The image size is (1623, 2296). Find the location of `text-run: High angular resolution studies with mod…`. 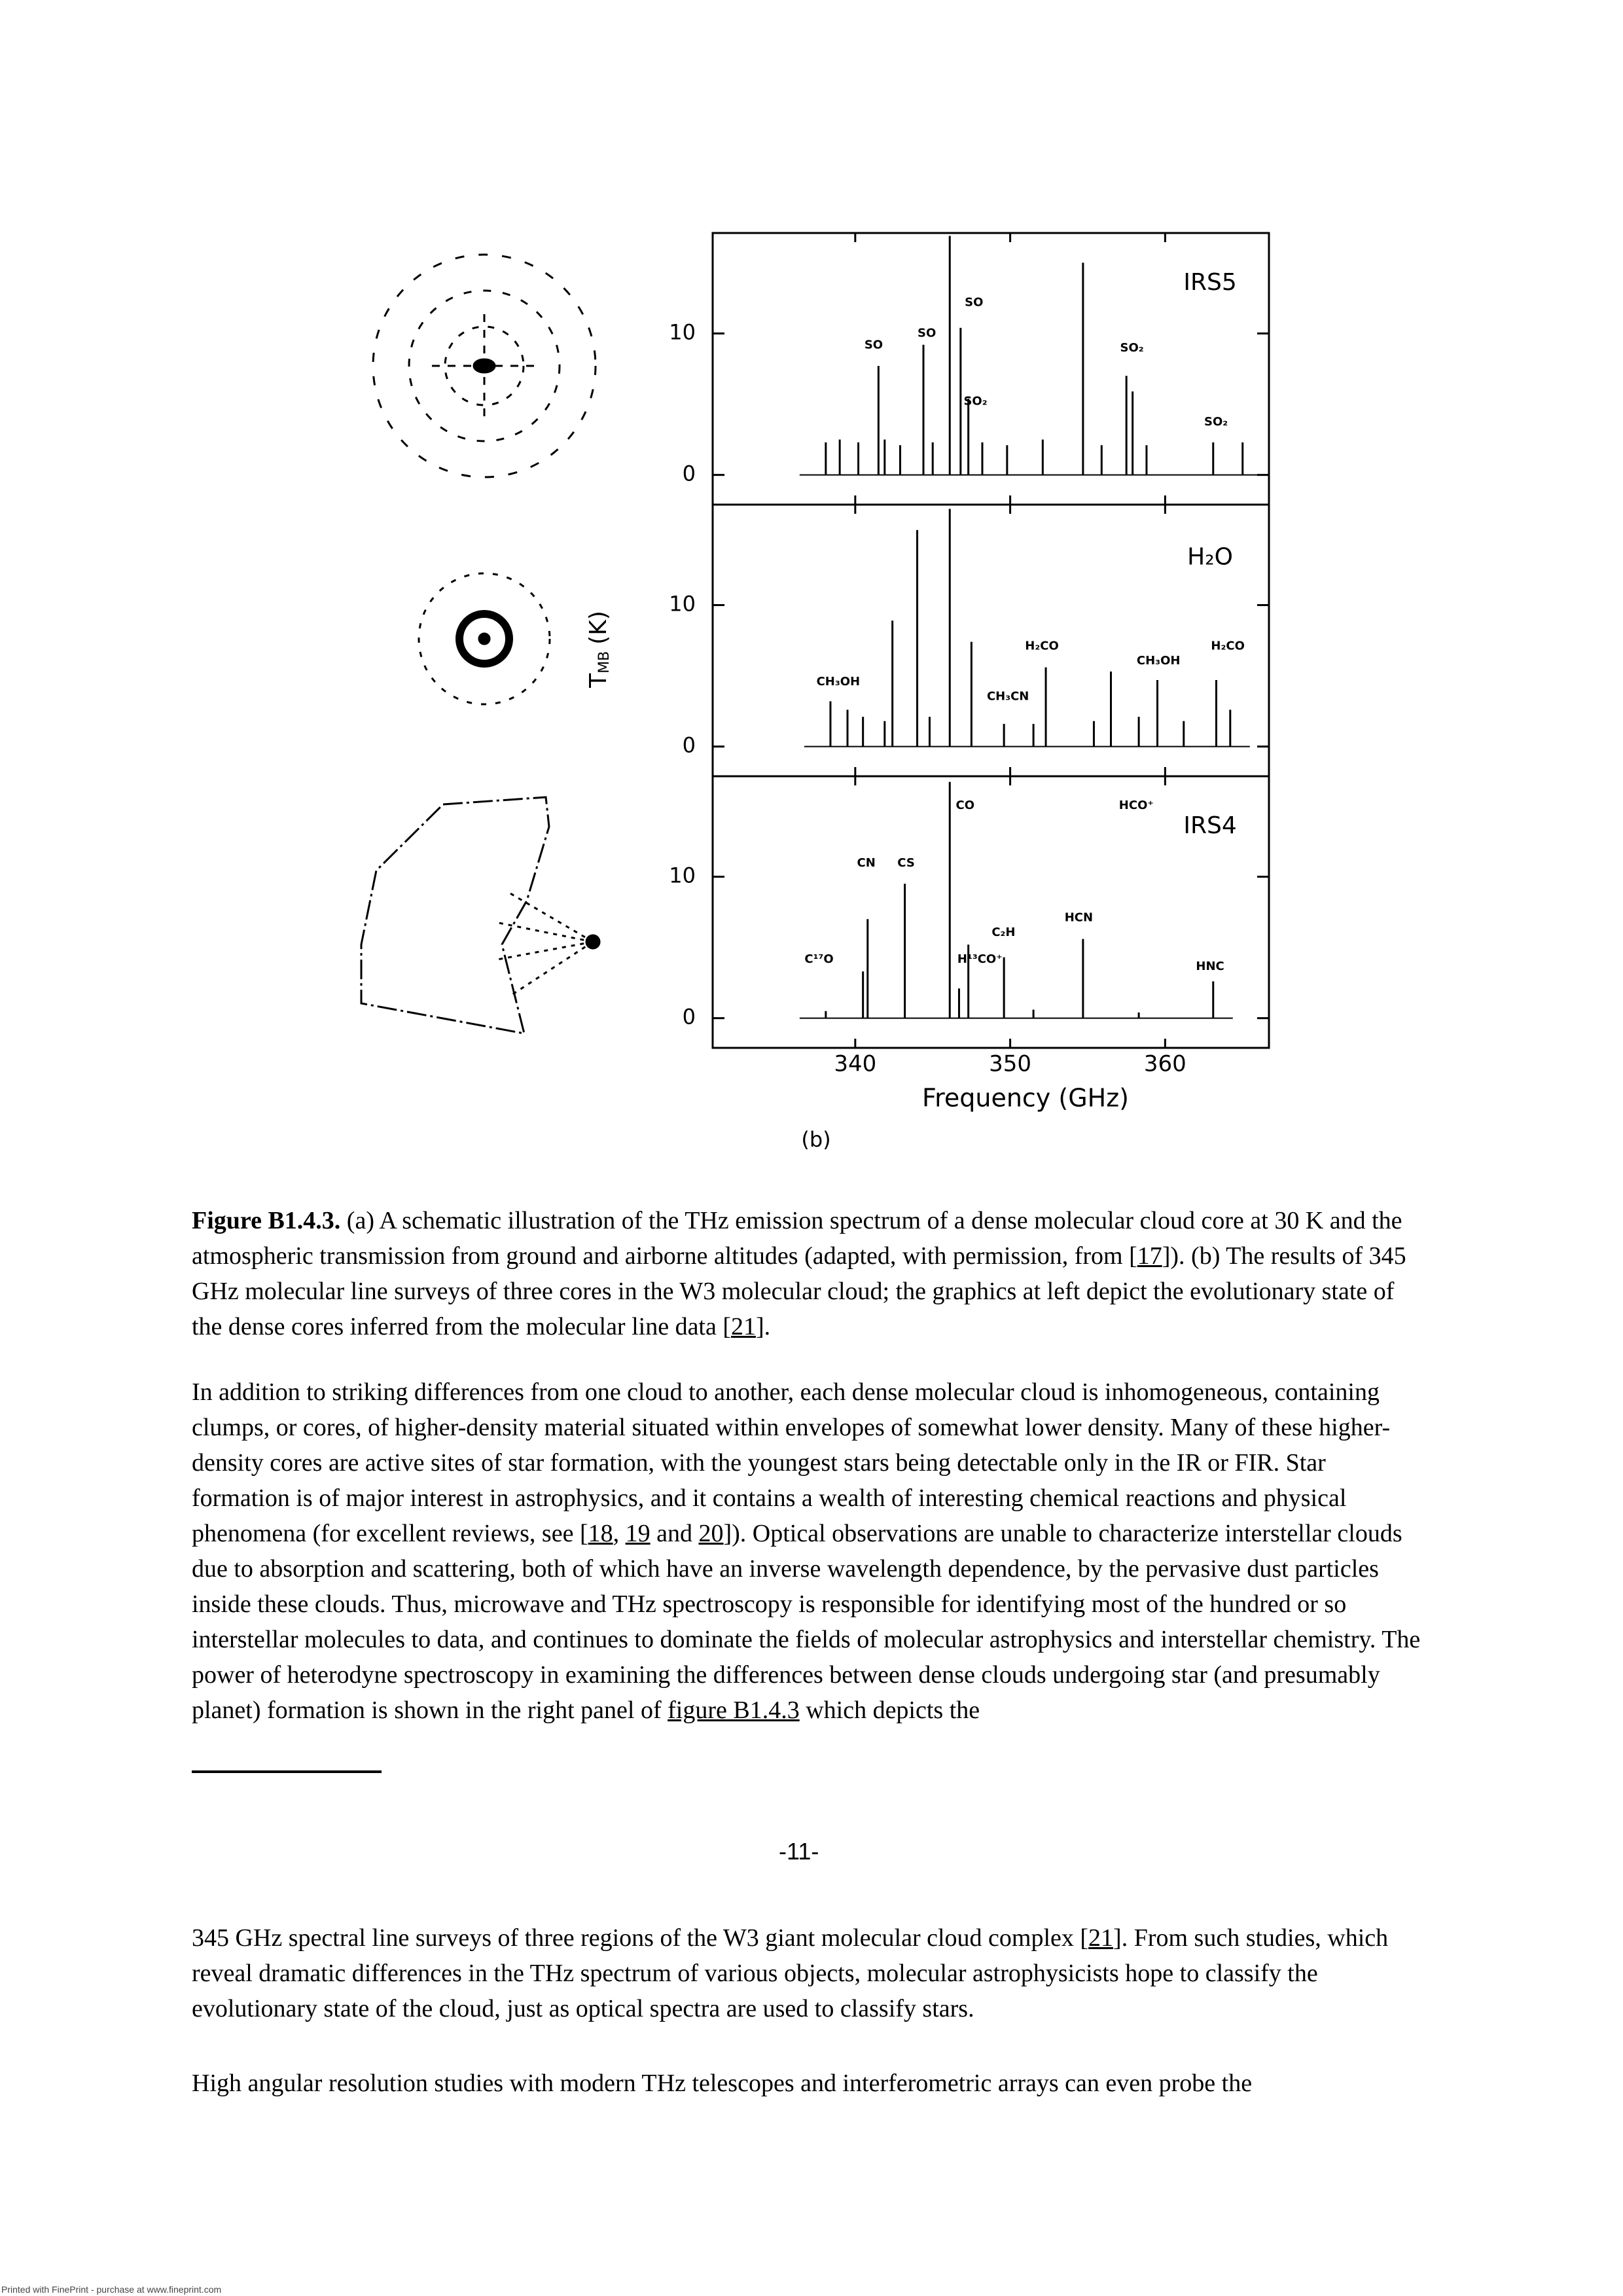

text-run: High angular resolution studies with mod… is located at coordinates (722, 2083).